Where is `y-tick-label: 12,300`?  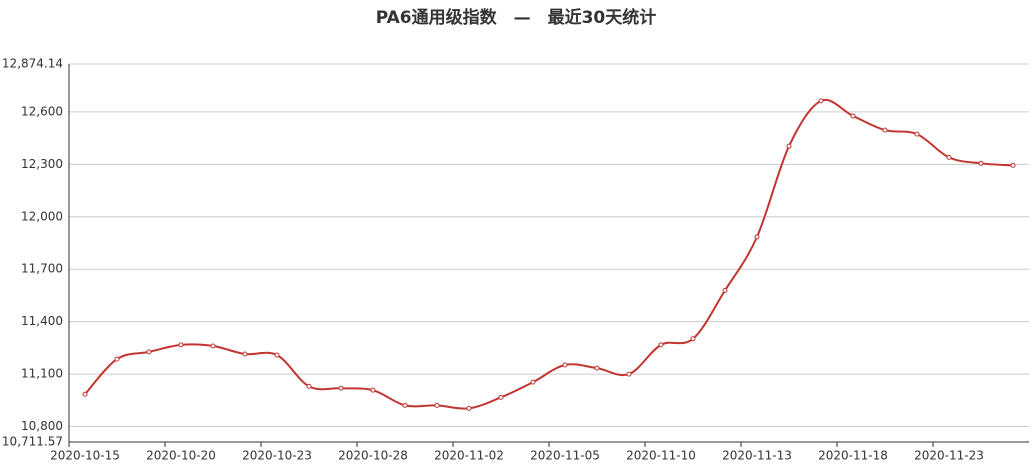 y-tick-label: 12,300 is located at coordinates (42, 164).